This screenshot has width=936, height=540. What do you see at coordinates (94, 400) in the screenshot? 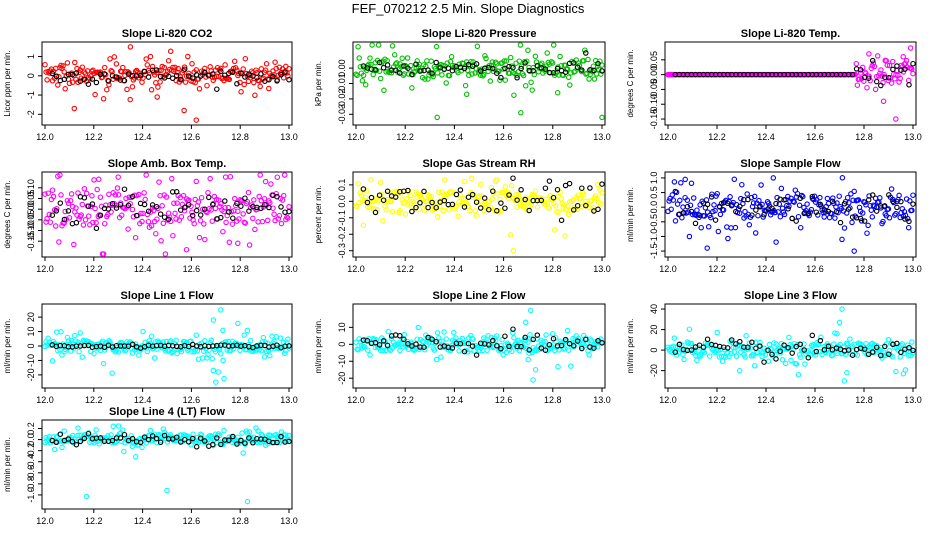
I see `x-tick-label: 12.2` at bounding box center [94, 400].